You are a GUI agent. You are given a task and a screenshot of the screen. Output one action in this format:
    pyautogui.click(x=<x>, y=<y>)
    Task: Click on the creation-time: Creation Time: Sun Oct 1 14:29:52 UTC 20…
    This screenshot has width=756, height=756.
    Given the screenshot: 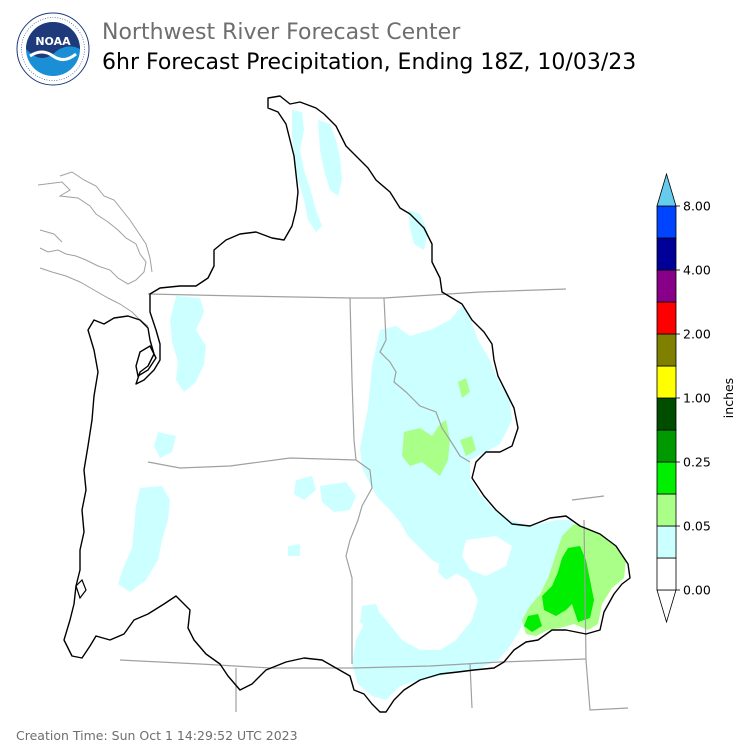 What is the action you would take?
    pyautogui.click(x=157, y=735)
    